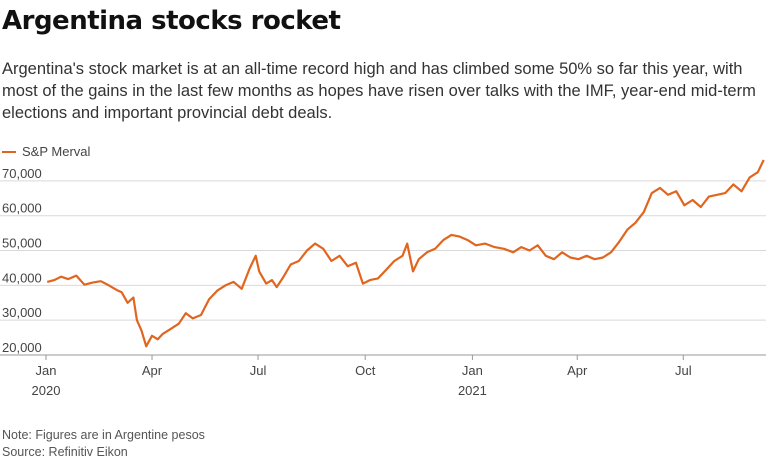 The image size is (768, 465). I want to click on x-tick-label: Oct, so click(365, 370).